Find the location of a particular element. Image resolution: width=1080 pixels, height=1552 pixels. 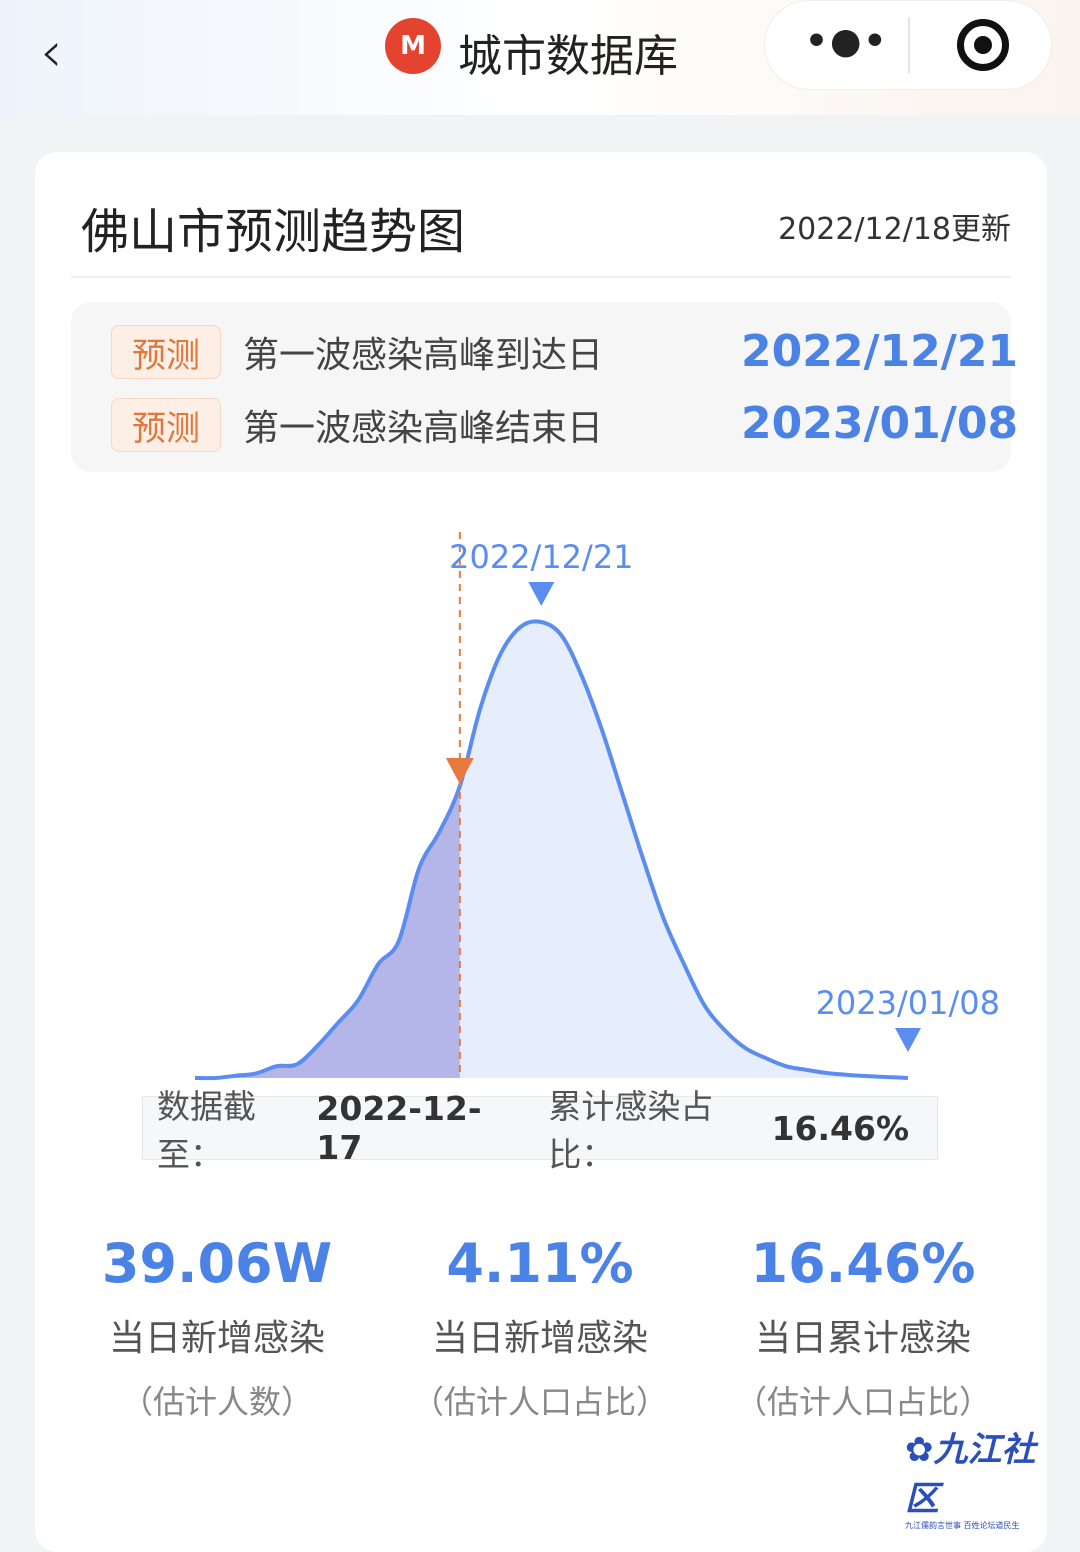

cutoff-date: 2022-12-17 is located at coordinates (399, 1128).